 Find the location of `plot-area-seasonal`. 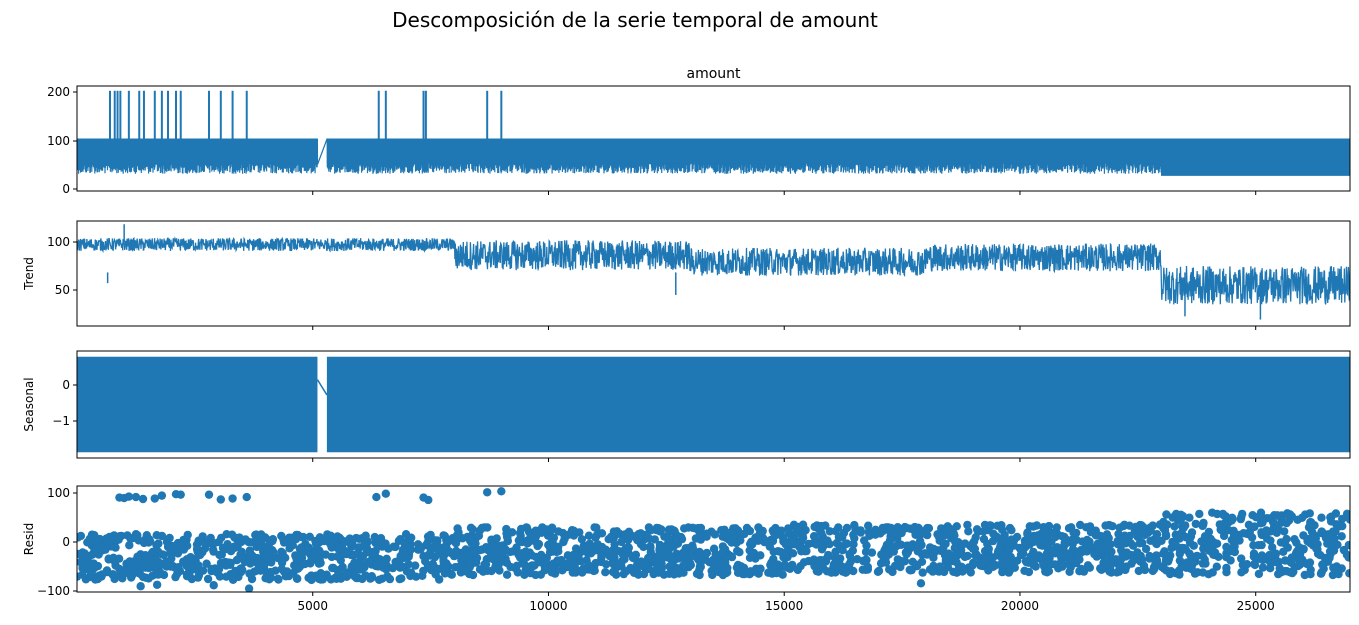

plot-area-seasonal is located at coordinates (713, 404).